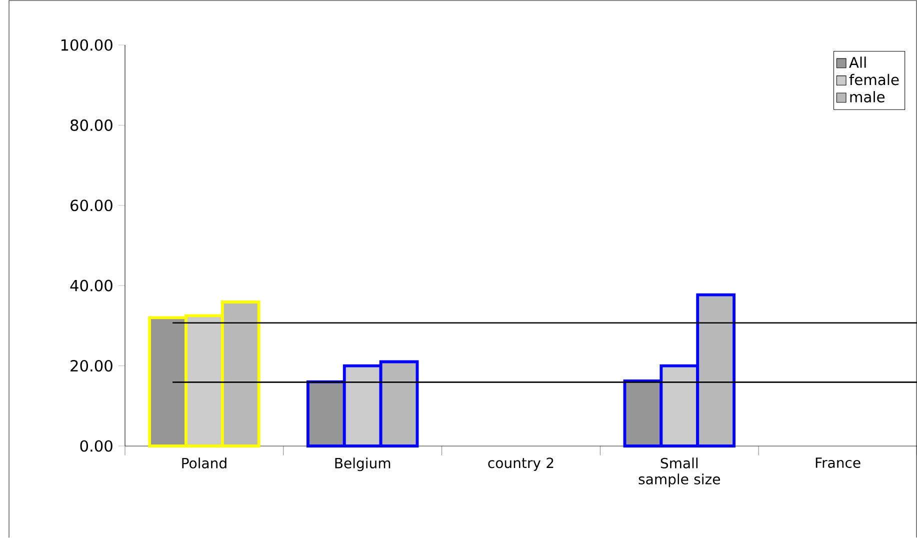 Image resolution: width=917 pixels, height=538 pixels. I want to click on x-tick-label: Small sample size, so click(679, 473).